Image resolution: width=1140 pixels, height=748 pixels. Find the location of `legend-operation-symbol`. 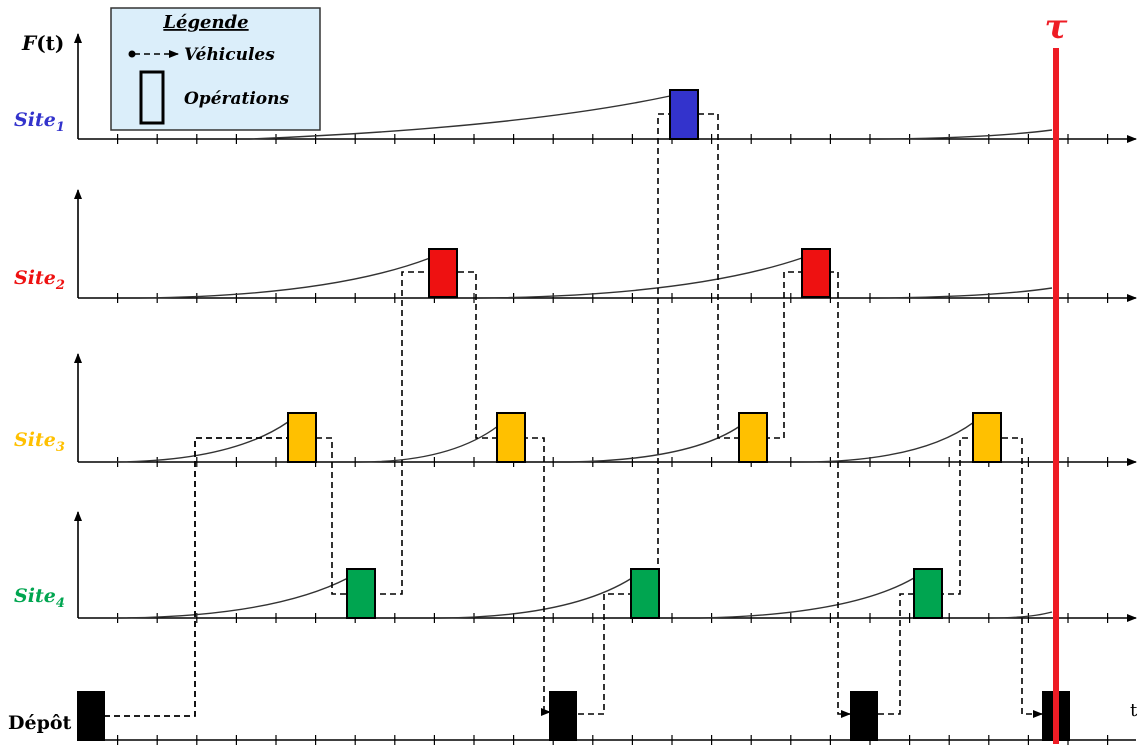

legend-operation-symbol is located at coordinates (152, 97).